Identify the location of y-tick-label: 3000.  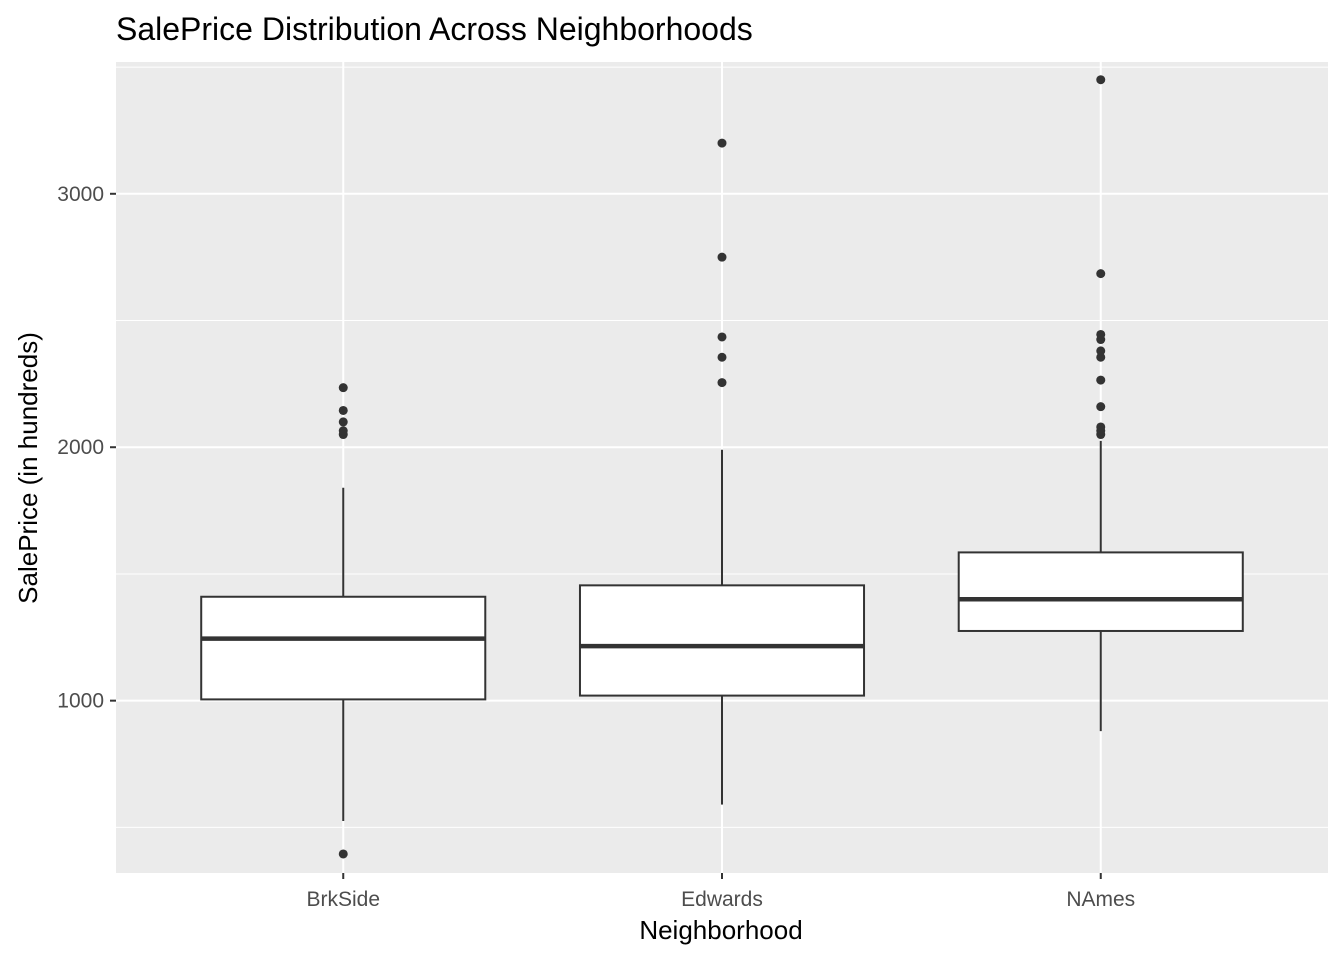
(80, 194).